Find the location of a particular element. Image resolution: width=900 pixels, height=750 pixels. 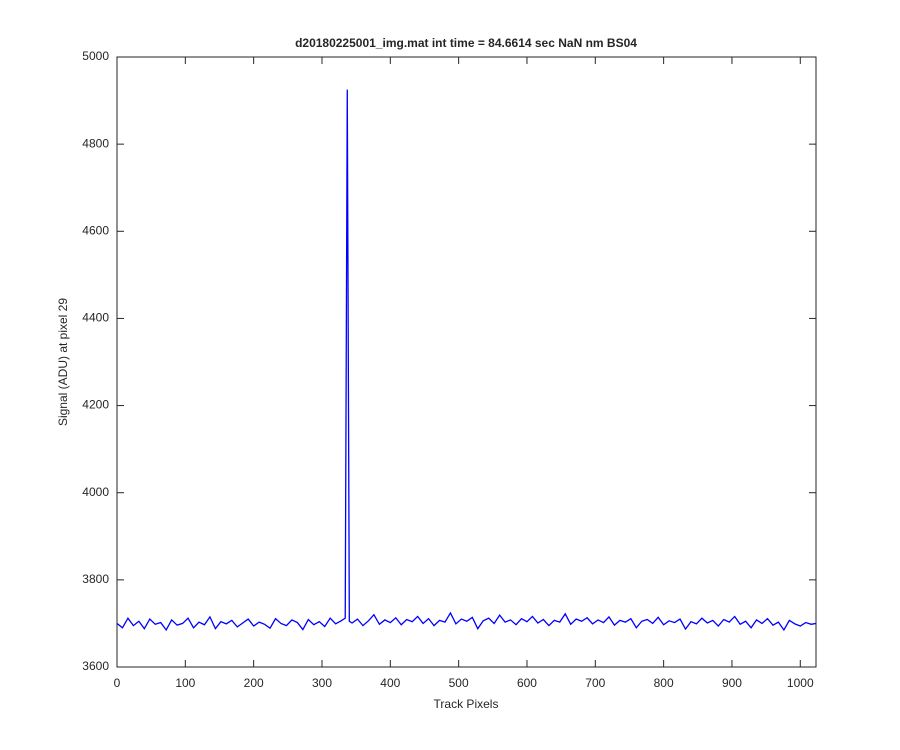

x-tick-label: 200 is located at coordinates (254, 683).